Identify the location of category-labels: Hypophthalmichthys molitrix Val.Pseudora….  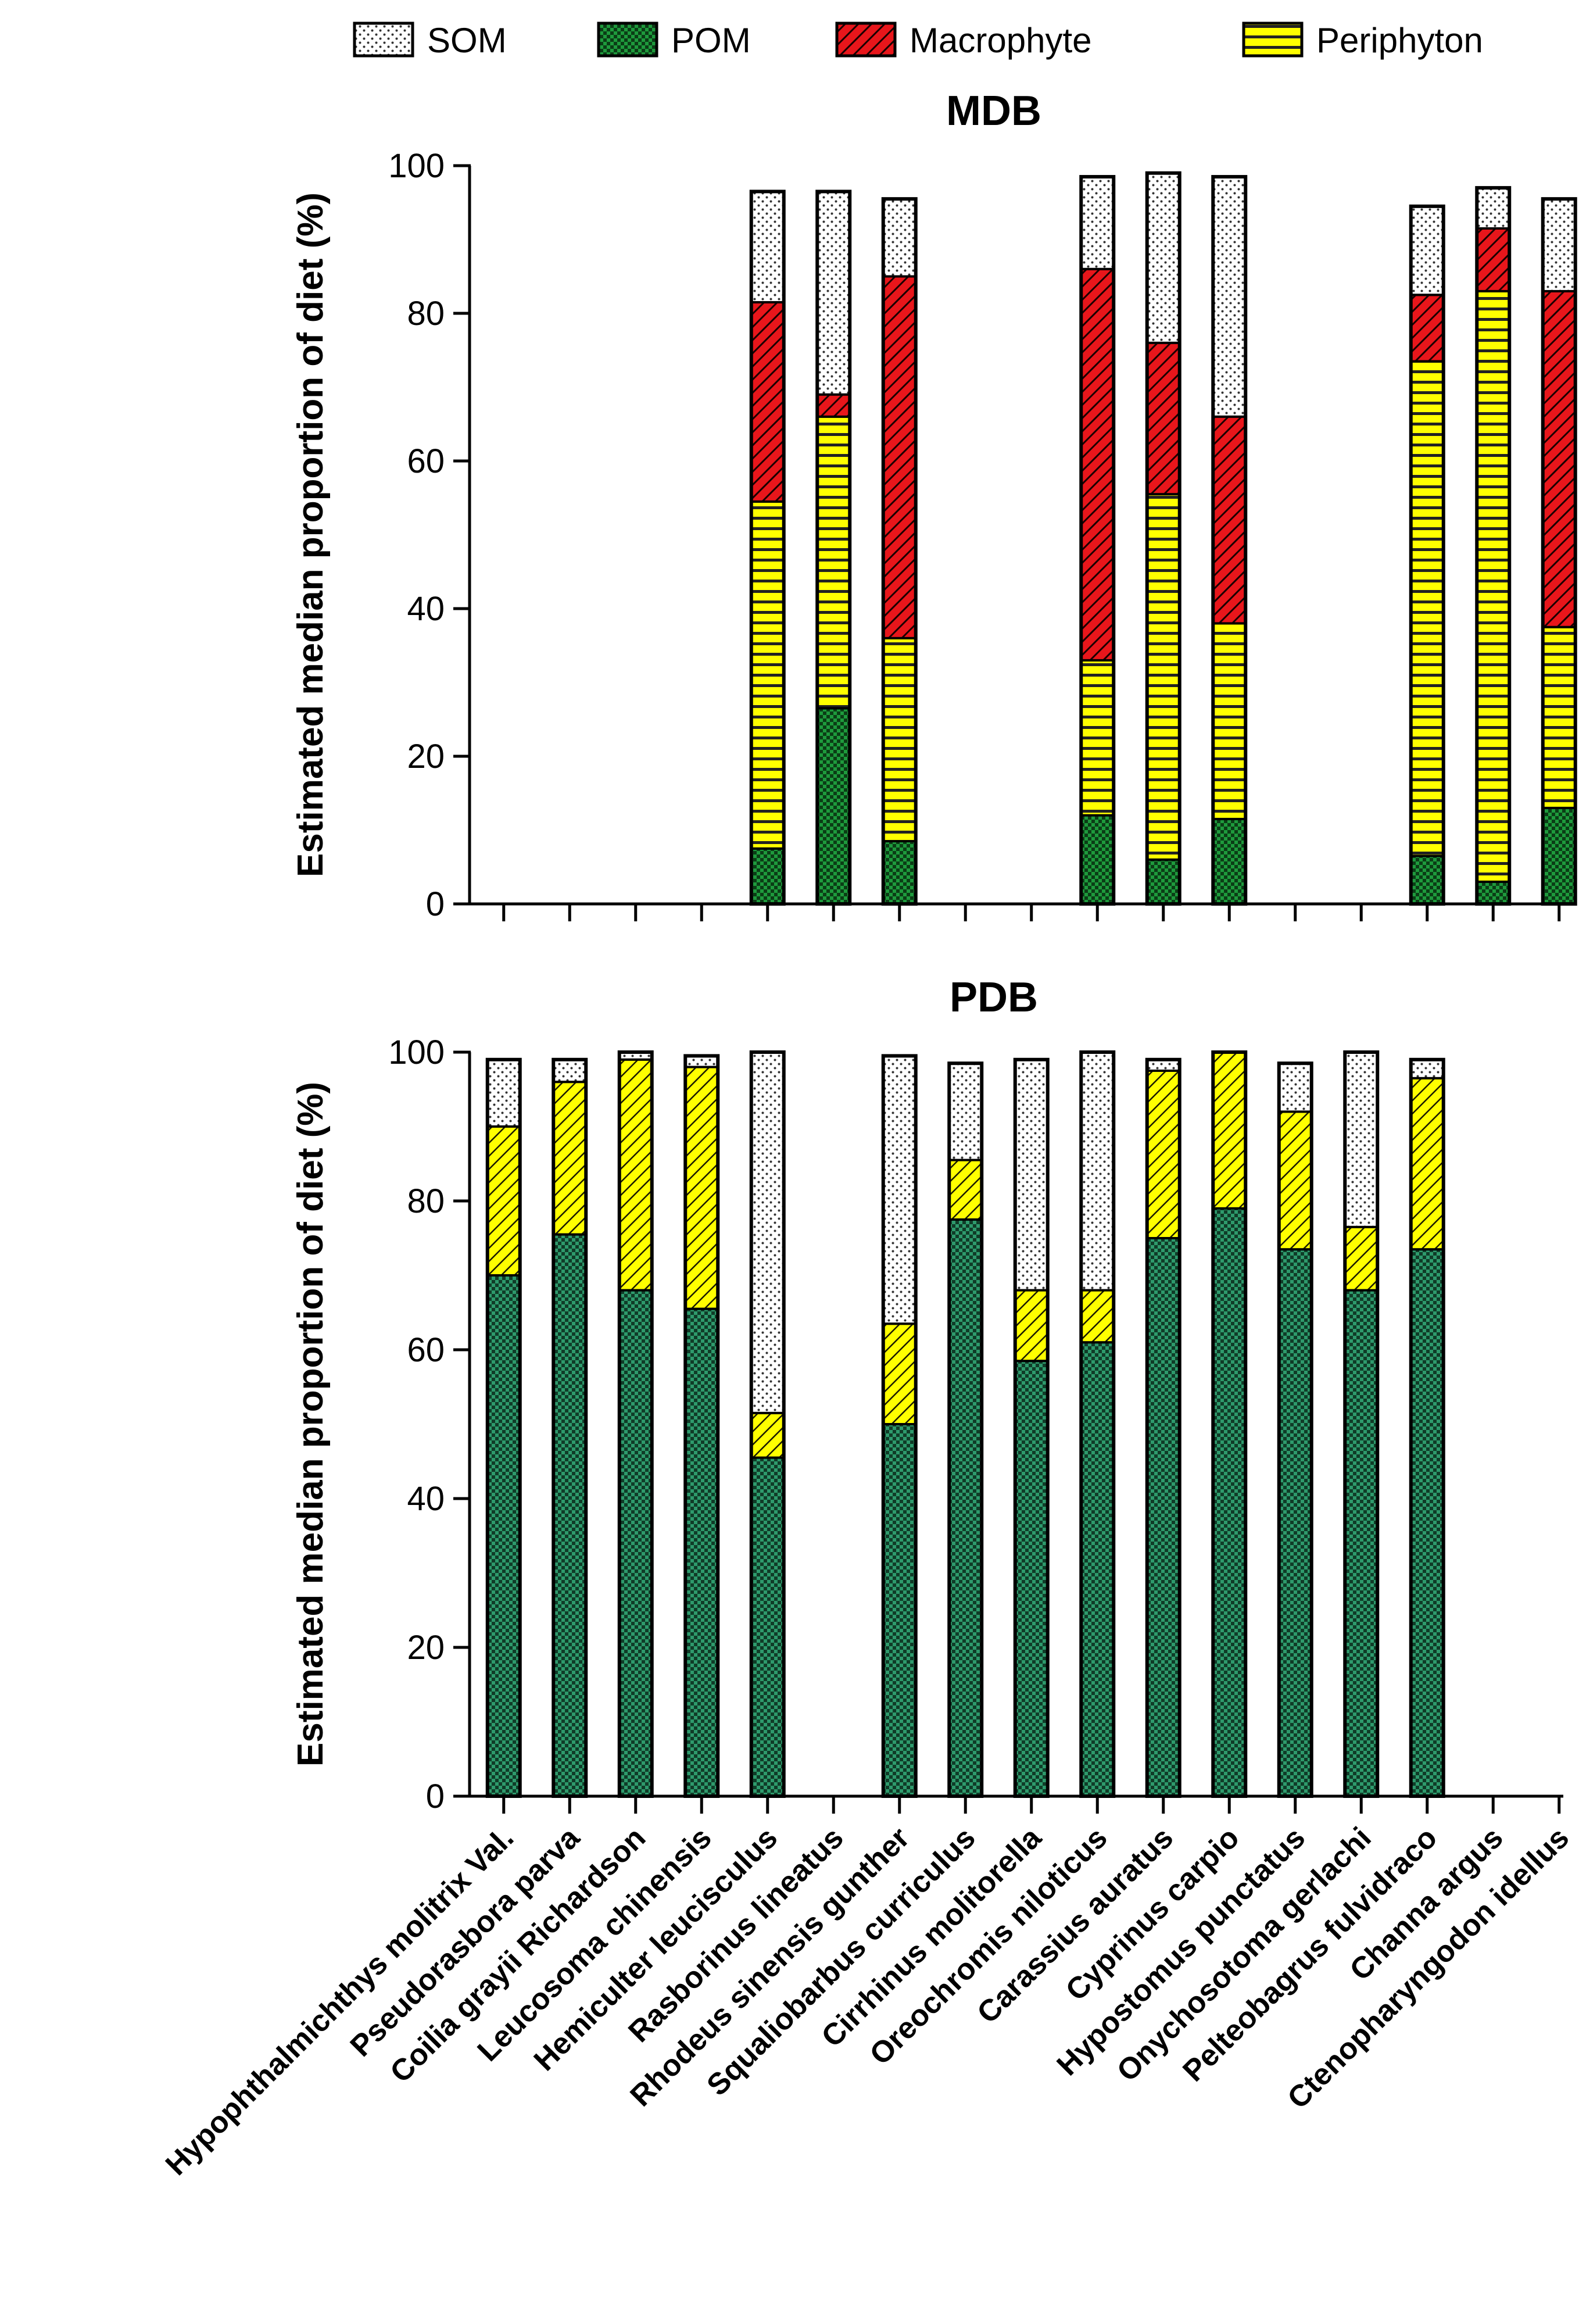
(867, 2001).